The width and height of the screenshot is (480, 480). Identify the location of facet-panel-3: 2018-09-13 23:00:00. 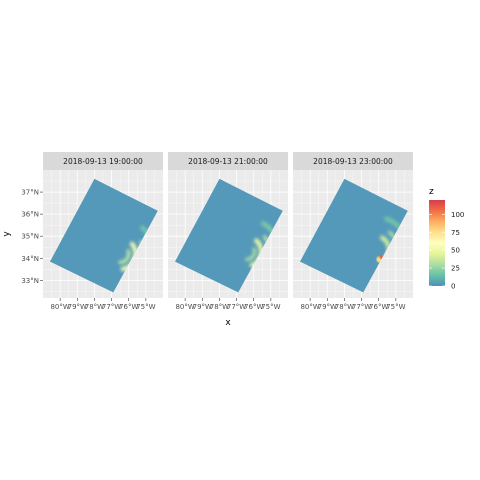
(353, 225).